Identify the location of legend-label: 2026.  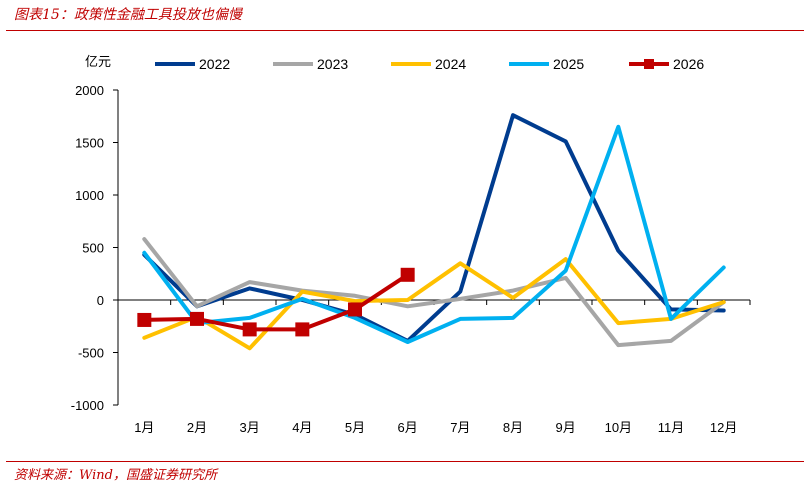
(688, 64).